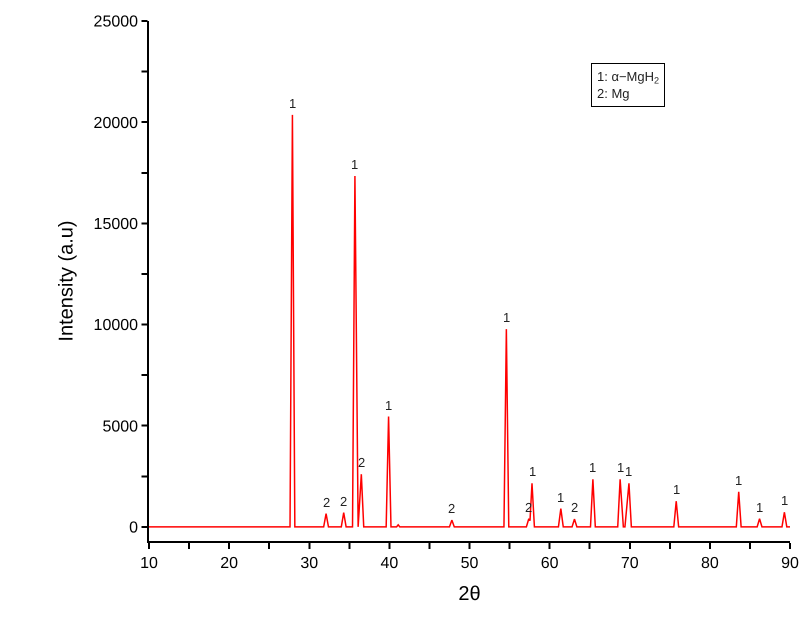 The height and width of the screenshot is (634, 811). I want to click on x-axis-title: 2θ, so click(469, 593).